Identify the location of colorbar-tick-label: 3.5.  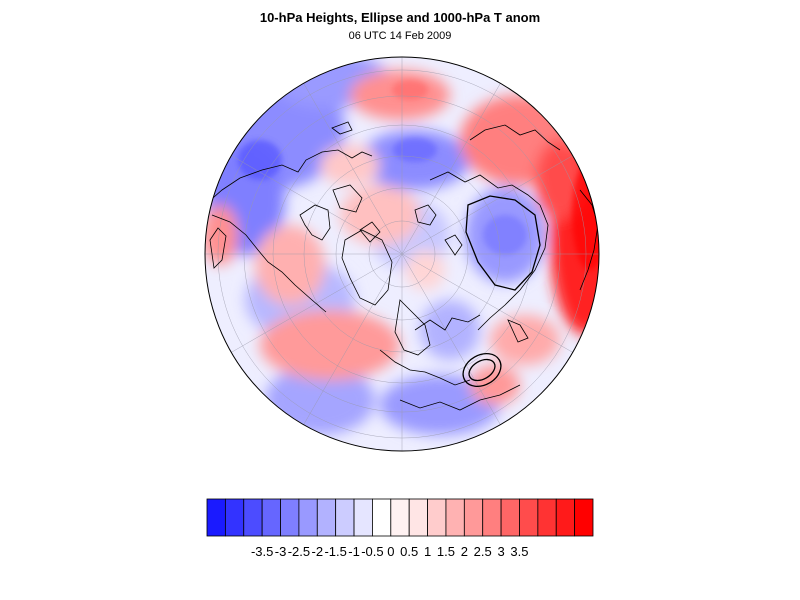
(519, 551).